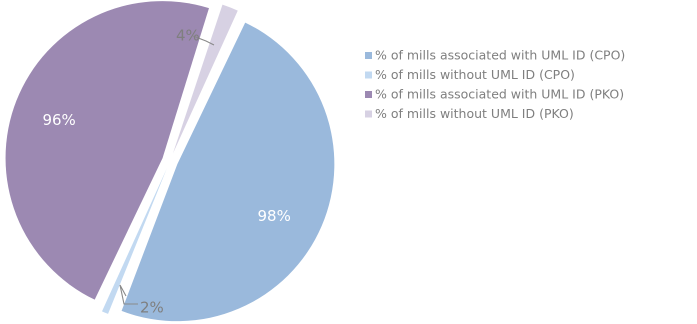  Describe the element at coordinates (475, 74) in the screenshot. I see `legend-label-of-mills-without-uml-id-cpo: % of mills without UML ID (CPO)` at that location.